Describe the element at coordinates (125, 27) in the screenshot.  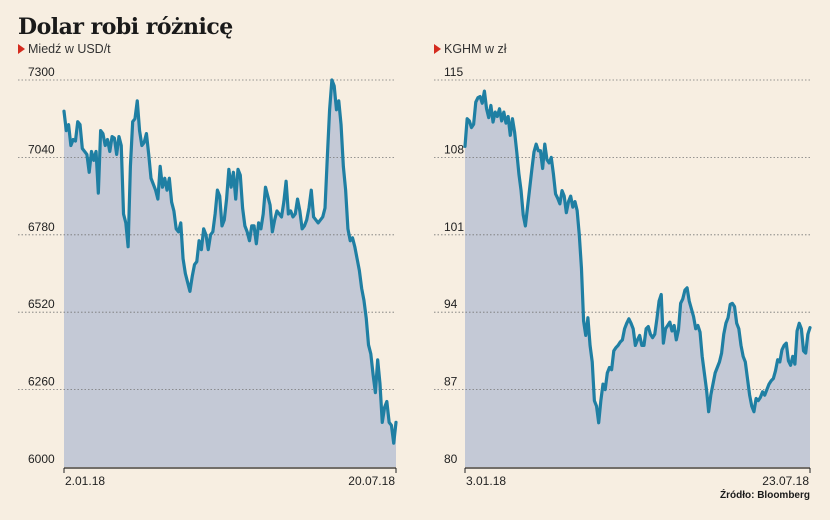
I see `page-title: Dolar robi różnicę` at that location.